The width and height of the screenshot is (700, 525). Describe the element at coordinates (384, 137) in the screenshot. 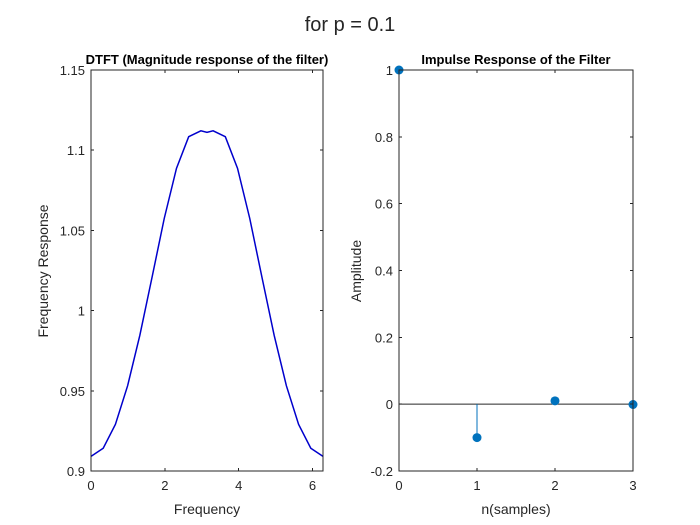

I see `impulse-y-tick-label: 0.8` at that location.